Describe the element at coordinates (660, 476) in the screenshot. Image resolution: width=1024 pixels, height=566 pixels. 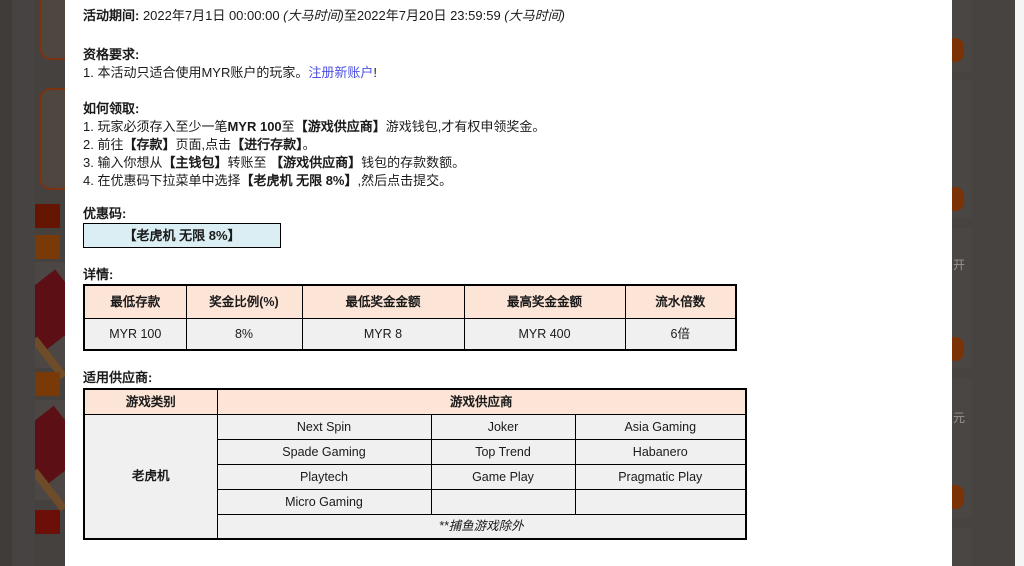
I see `provider-cell: Pragmatic Play` at that location.